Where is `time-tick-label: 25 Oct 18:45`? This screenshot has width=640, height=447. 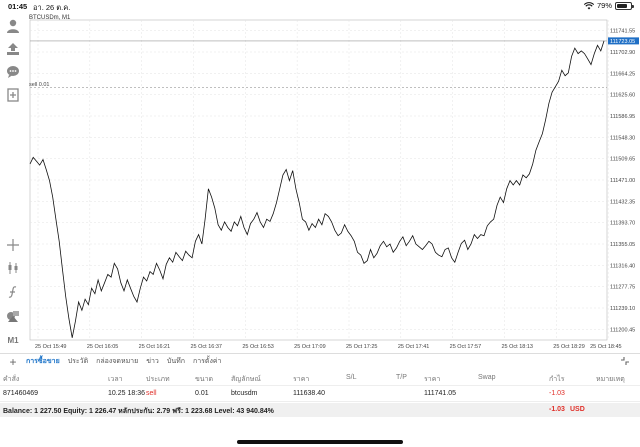
time-tick-label: 25 Oct 18:45 is located at coordinates (606, 347).